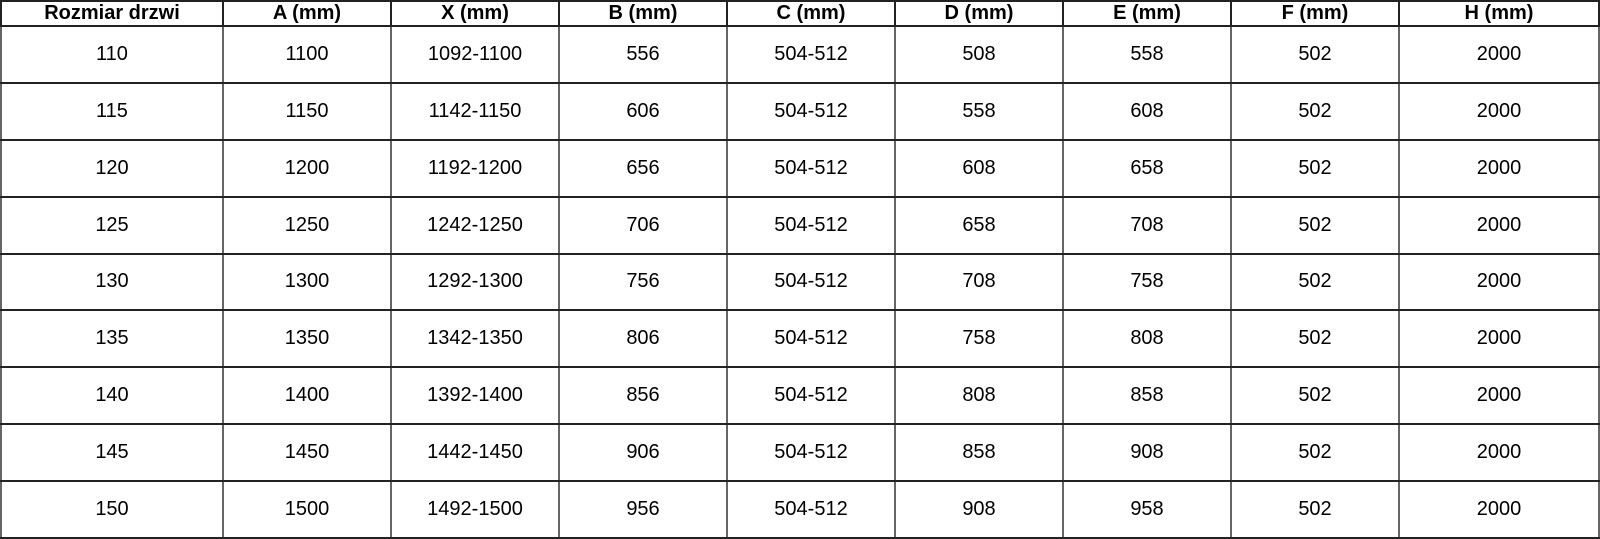 The width and height of the screenshot is (1600, 539). What do you see at coordinates (112, 13) in the screenshot?
I see `column-header: Rozmiar drzwi` at bounding box center [112, 13].